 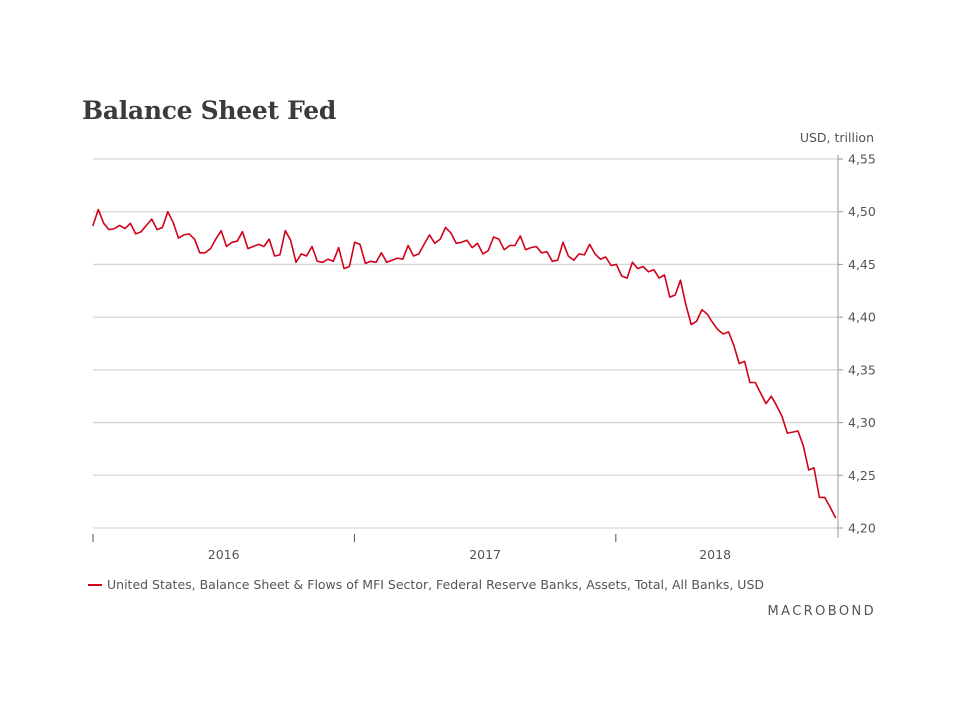 What do you see at coordinates (862, 264) in the screenshot?
I see `y-tick-label: 4,45` at bounding box center [862, 264].